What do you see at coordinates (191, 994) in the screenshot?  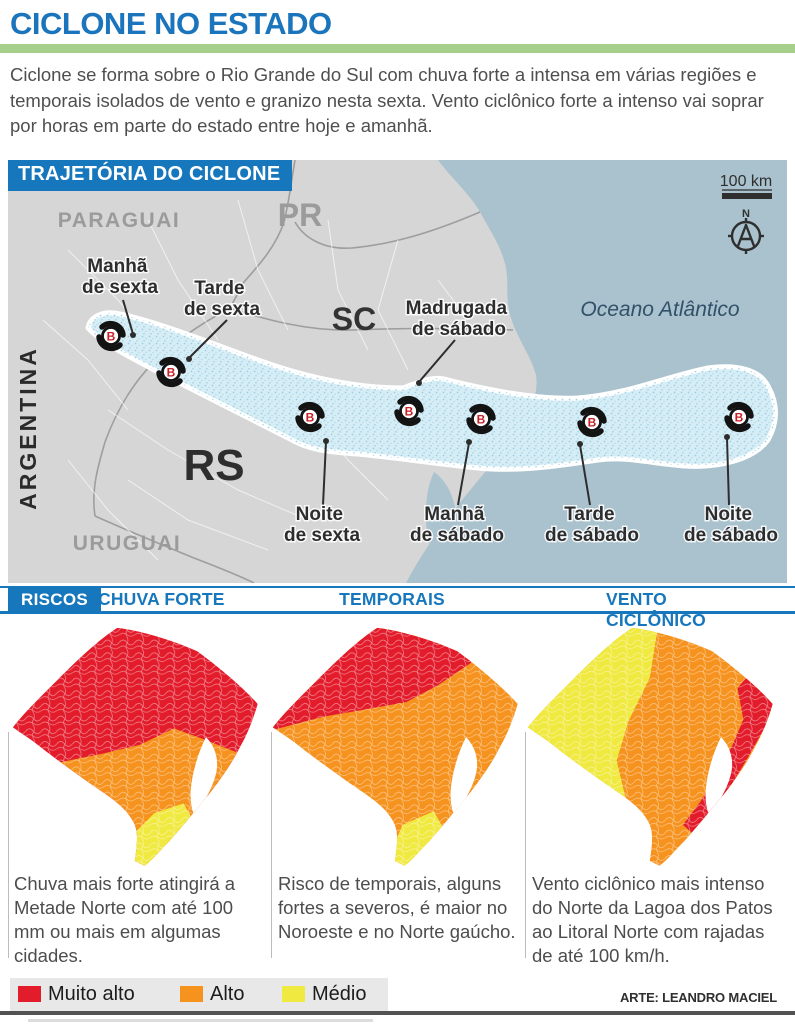 I see `legend-swatch-alto` at bounding box center [191, 994].